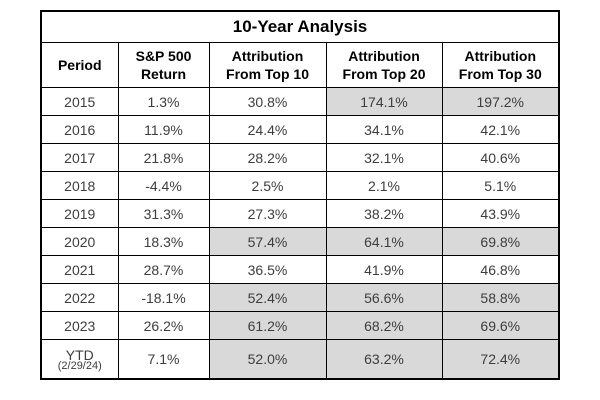 The height and width of the screenshot is (400, 600). What do you see at coordinates (79, 241) in the screenshot?
I see `period-cell: 2020` at bounding box center [79, 241].